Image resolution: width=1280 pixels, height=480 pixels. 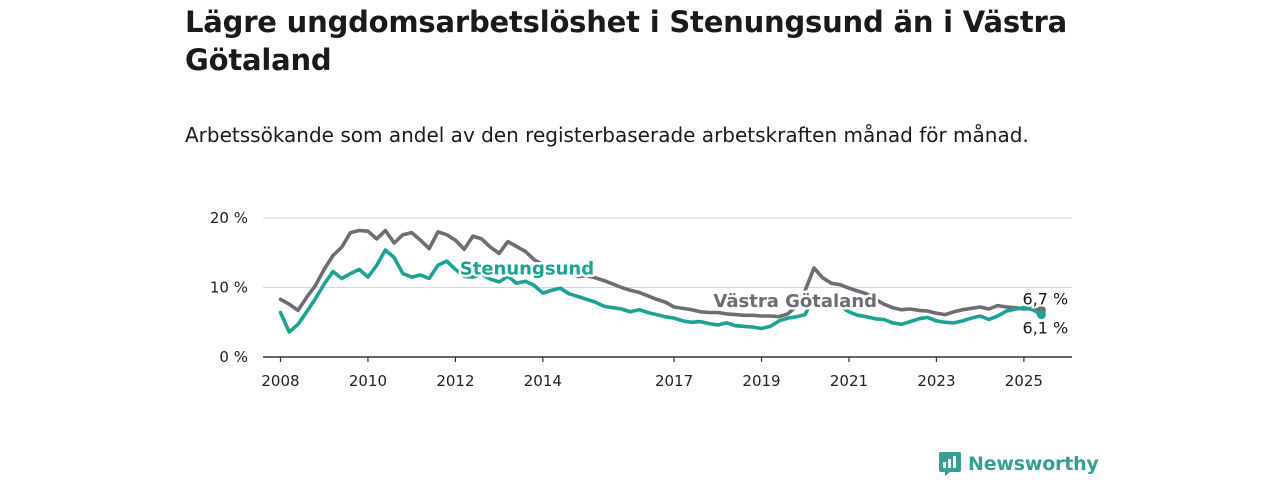 What do you see at coordinates (233, 357) in the screenshot?
I see `y-tick-label: 0 %` at bounding box center [233, 357].